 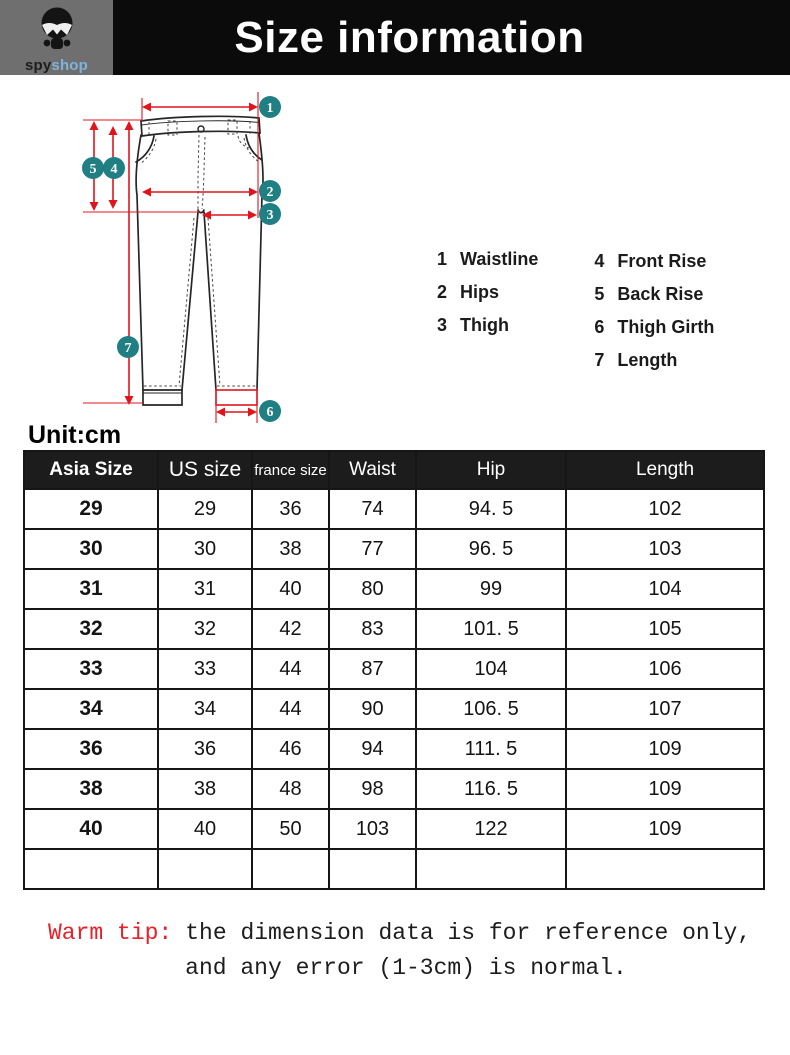 What do you see at coordinates (173, 259) in the screenshot?
I see `arrow-heads` at bounding box center [173, 259].